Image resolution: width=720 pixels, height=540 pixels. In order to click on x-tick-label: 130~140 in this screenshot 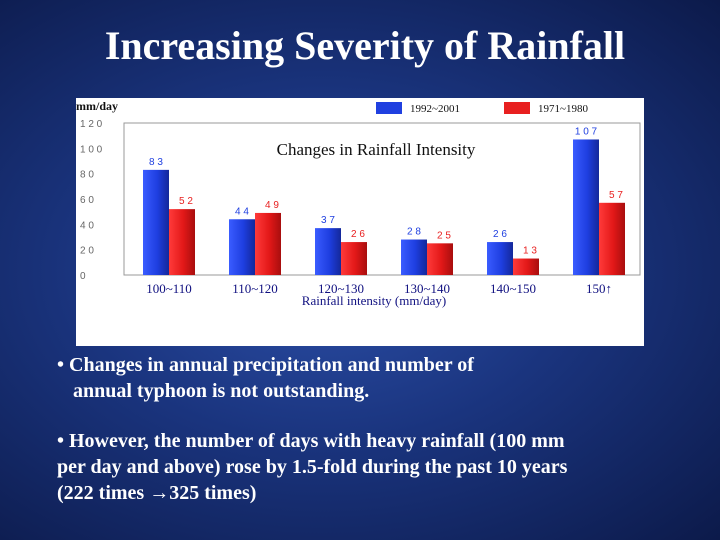, I will do `click(427, 288)`.